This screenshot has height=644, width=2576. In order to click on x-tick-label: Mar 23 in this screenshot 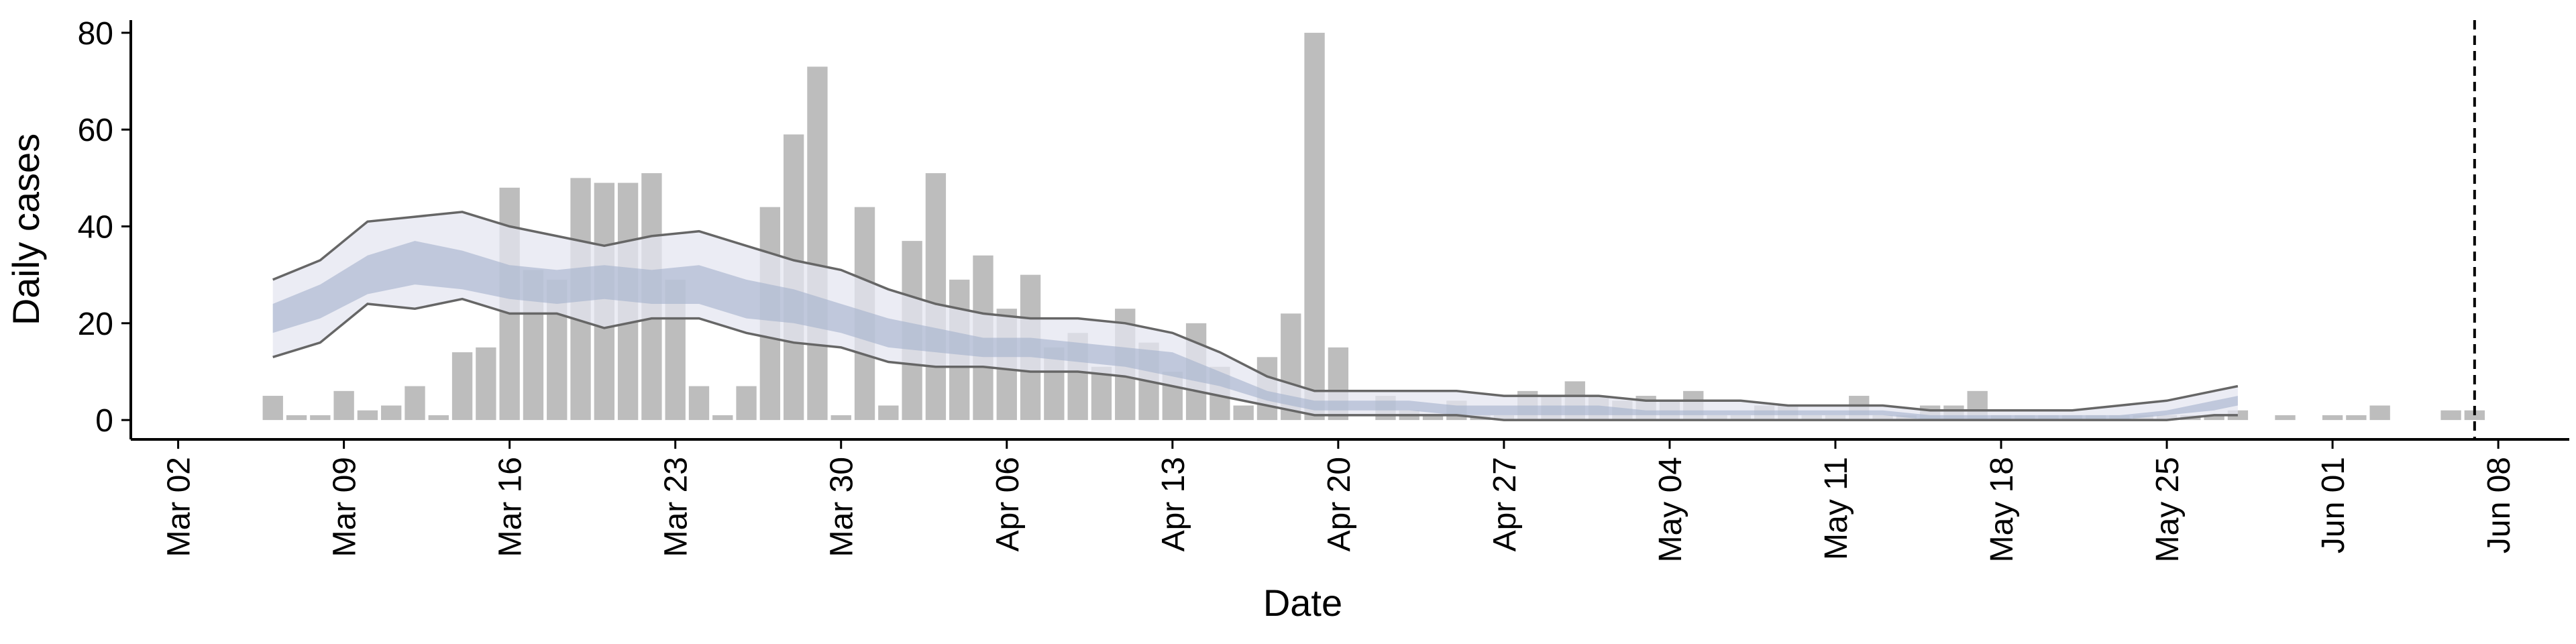, I will do `click(676, 507)`.